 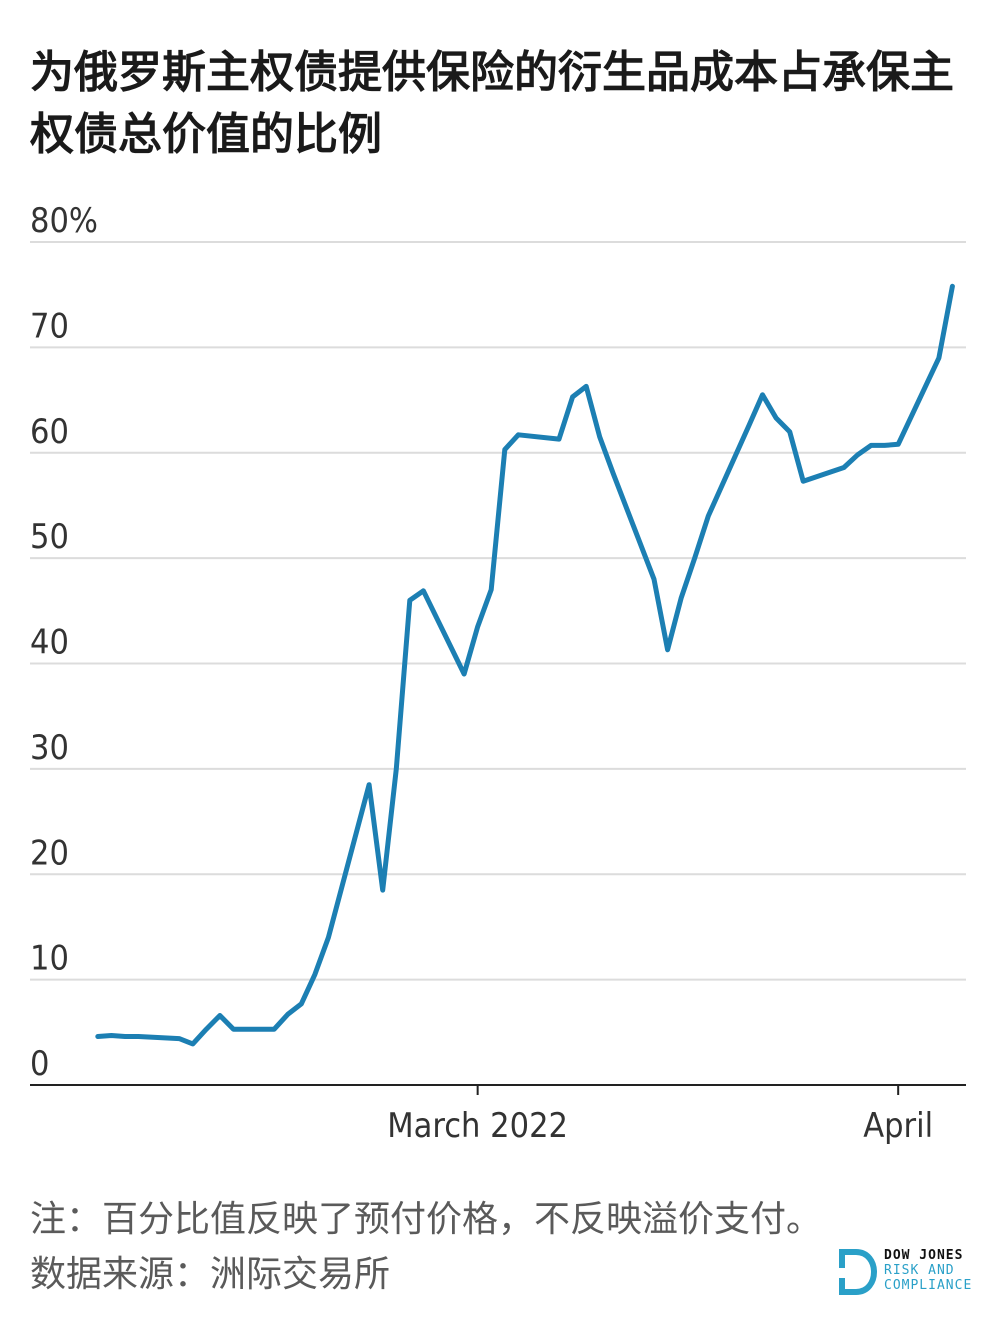 I want to click on x-tick-label-0: March 2022, so click(x=477, y=1126).